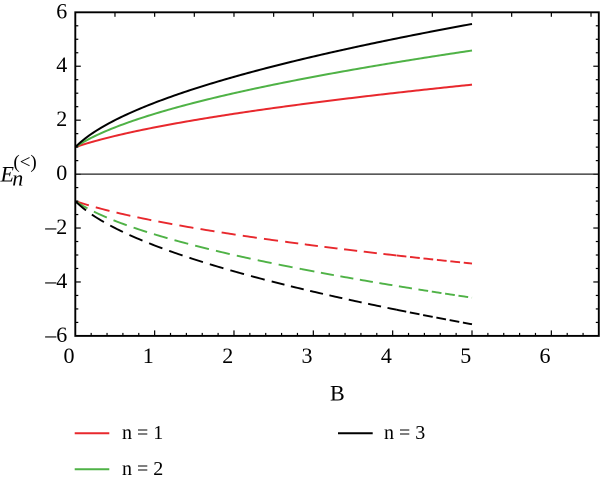 This screenshot has height=483, width=600. I want to click on svg-text: B, so click(337, 393).